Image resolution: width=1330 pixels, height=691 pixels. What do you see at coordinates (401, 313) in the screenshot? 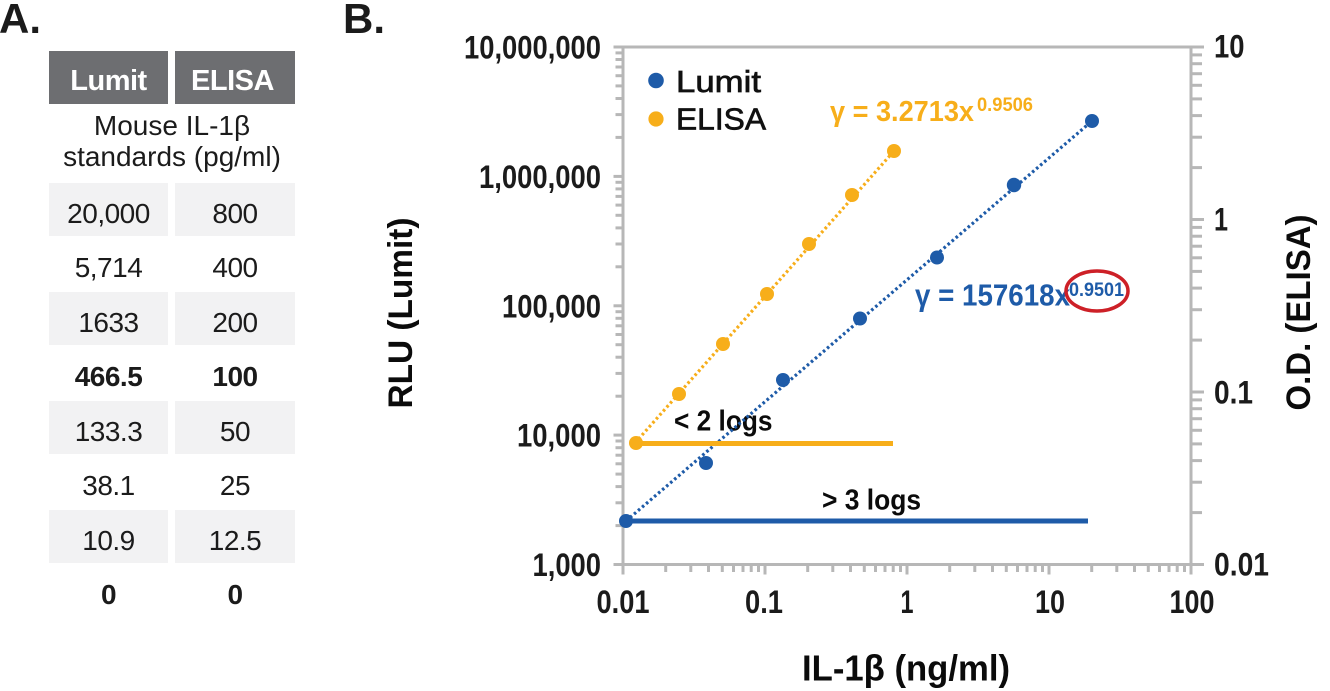
I see `svg-text: RLU (Lumit)` at bounding box center [401, 313].